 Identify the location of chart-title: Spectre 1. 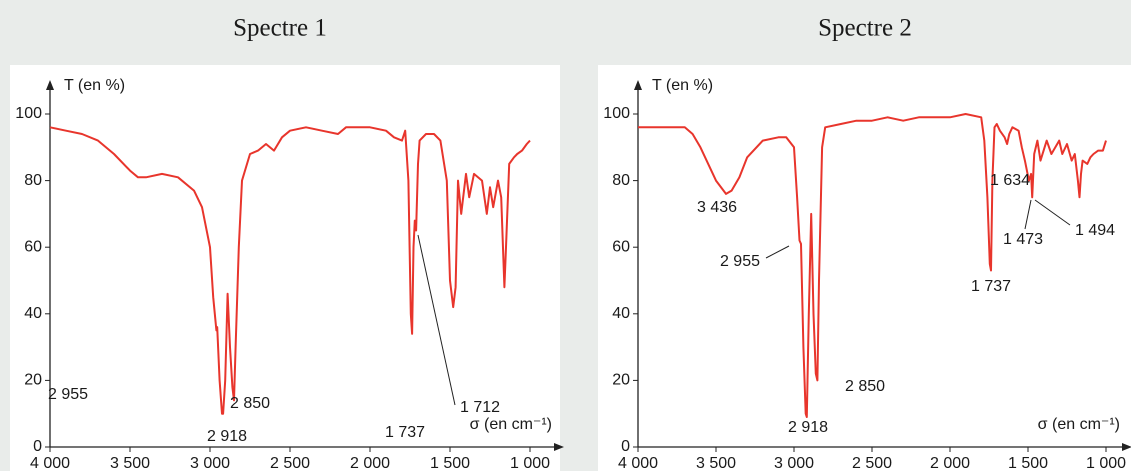
(280, 28).